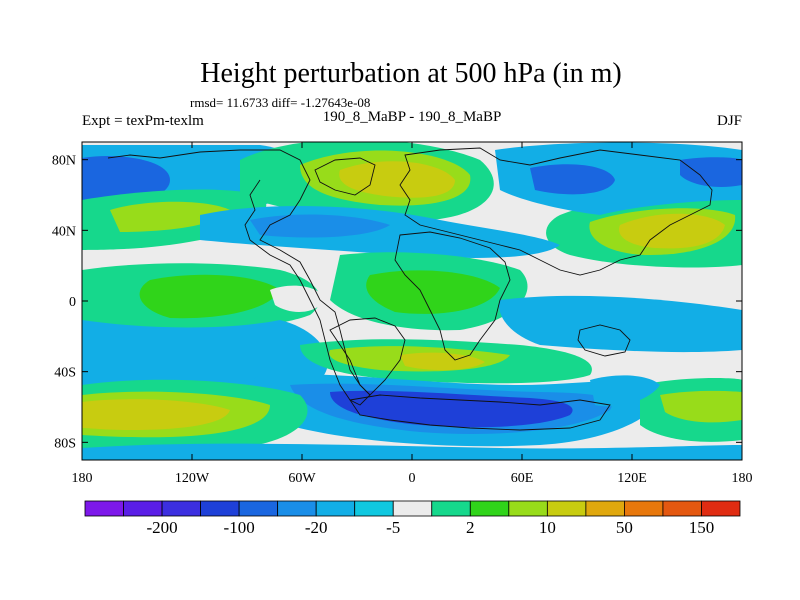  Describe the element at coordinates (412, 478) in the screenshot. I see `x-tick-label: 0` at that location.